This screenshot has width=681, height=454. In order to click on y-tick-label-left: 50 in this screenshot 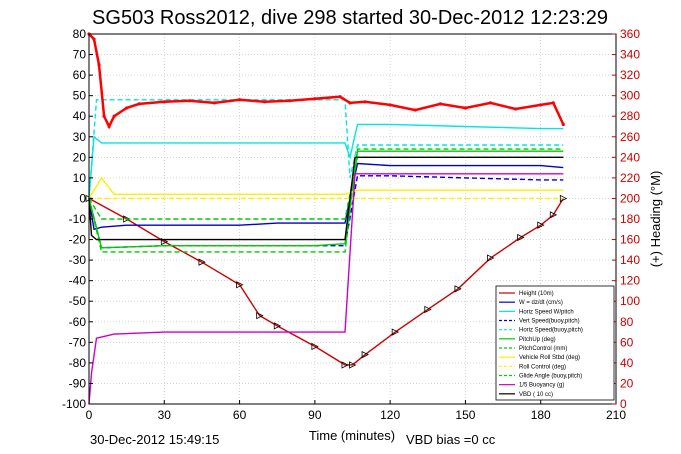, I will do `click(80, 96)`.